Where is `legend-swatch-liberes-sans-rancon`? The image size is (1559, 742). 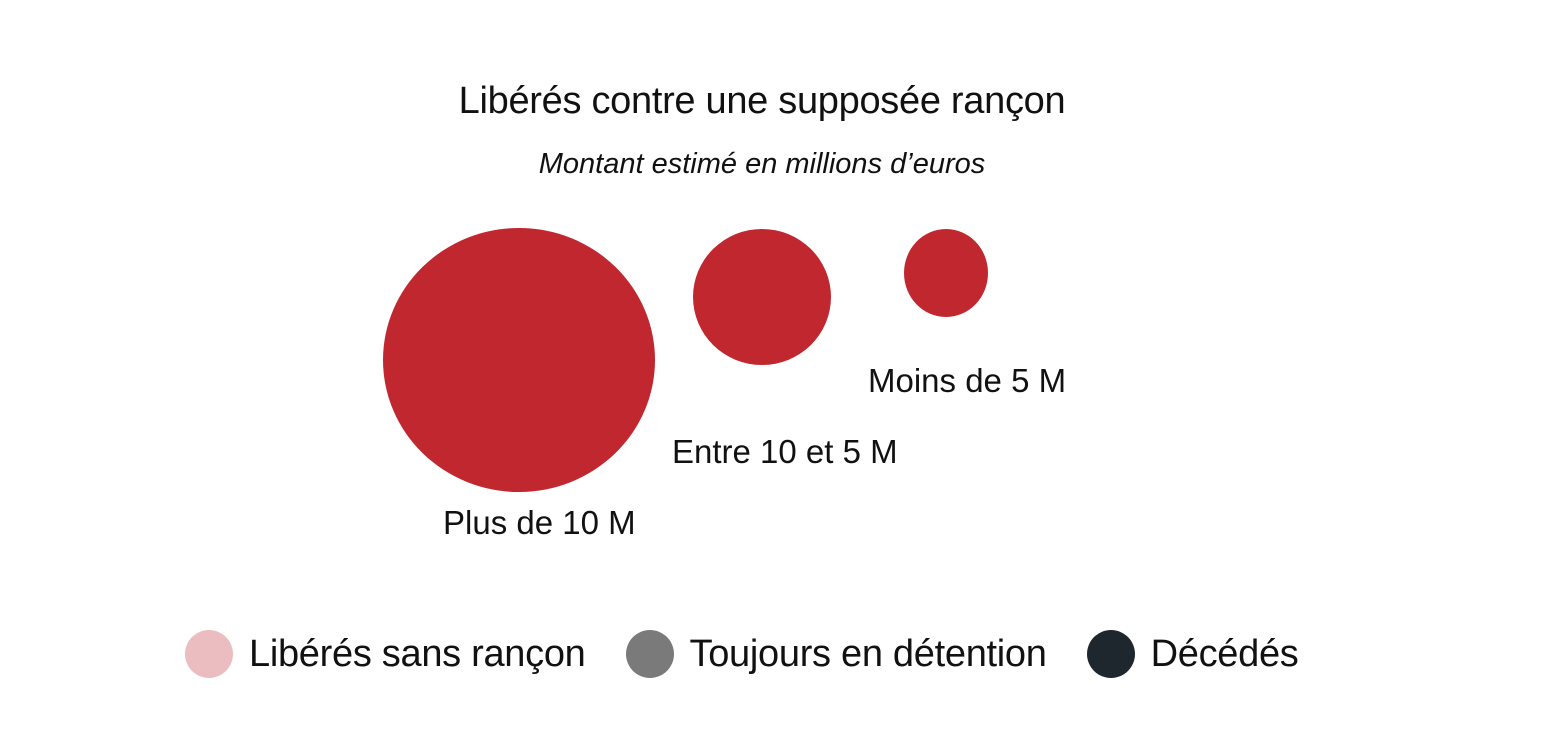
legend-swatch-liberes-sans-rancon is located at coordinates (209, 654).